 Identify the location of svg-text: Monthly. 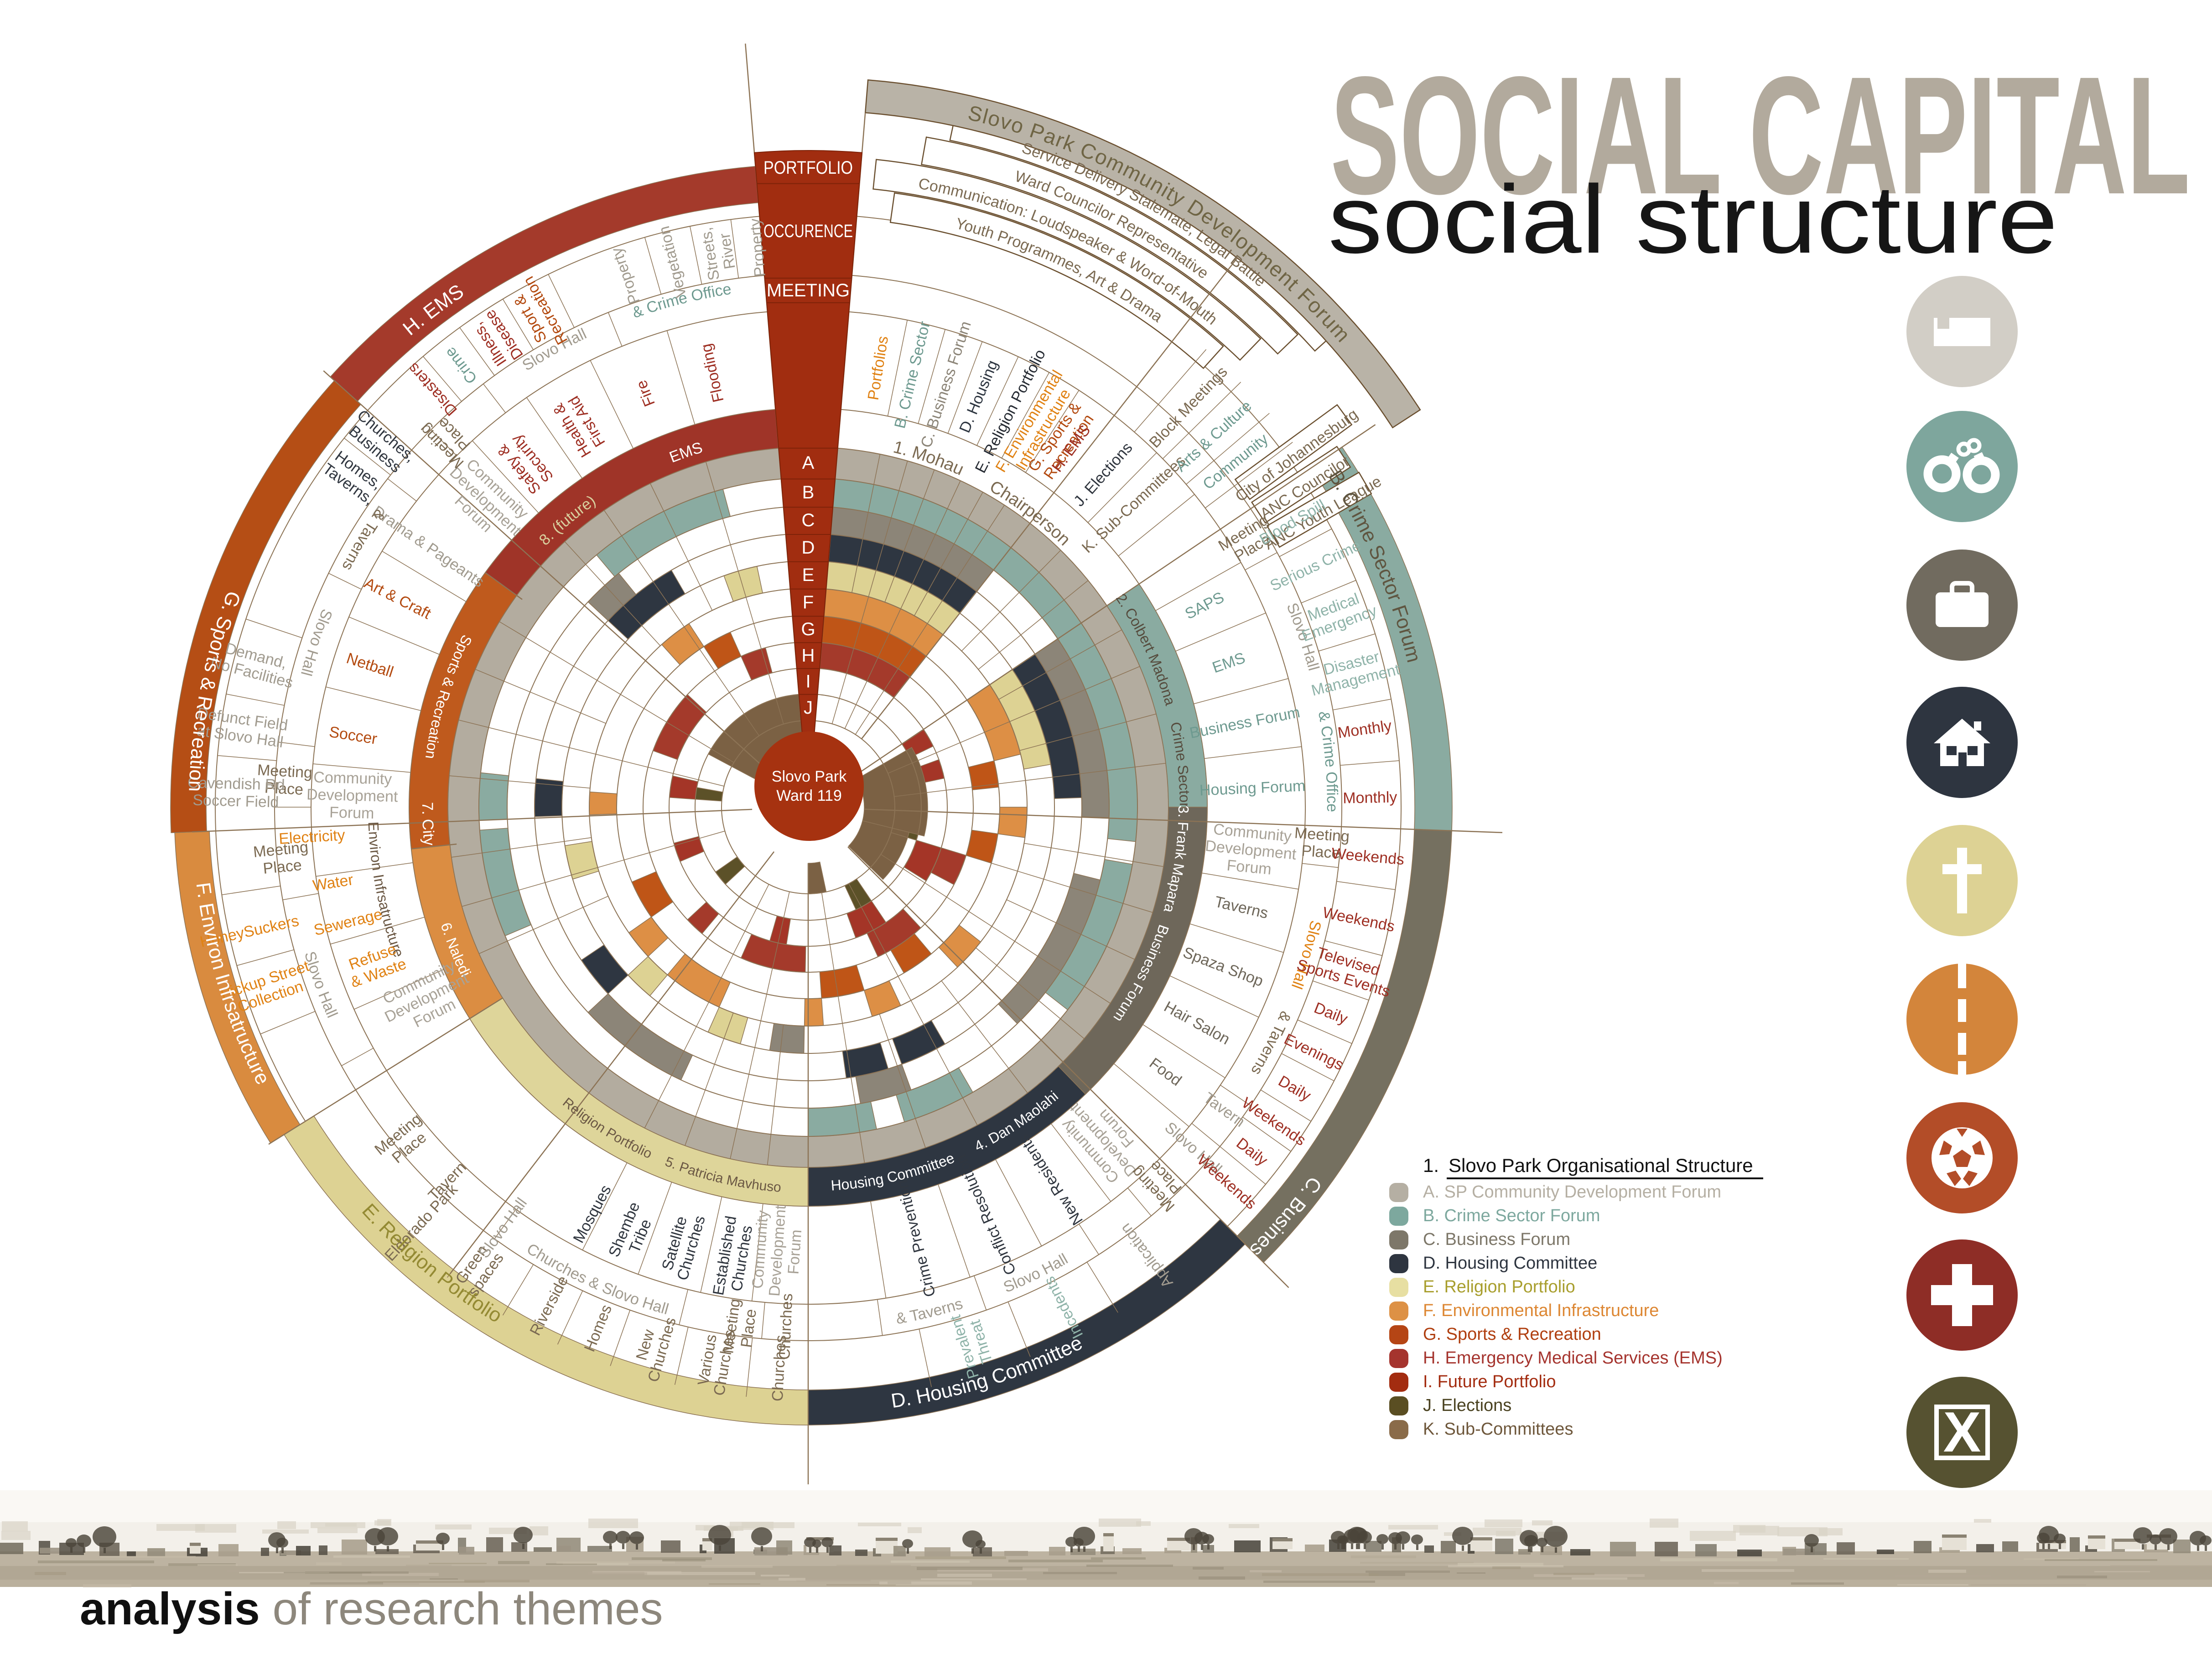
(1370, 797).